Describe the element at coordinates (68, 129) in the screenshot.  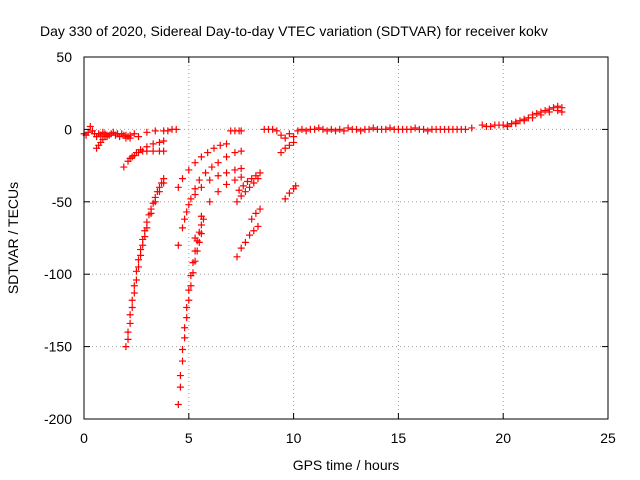
I see `y-tick-label: 0` at that location.